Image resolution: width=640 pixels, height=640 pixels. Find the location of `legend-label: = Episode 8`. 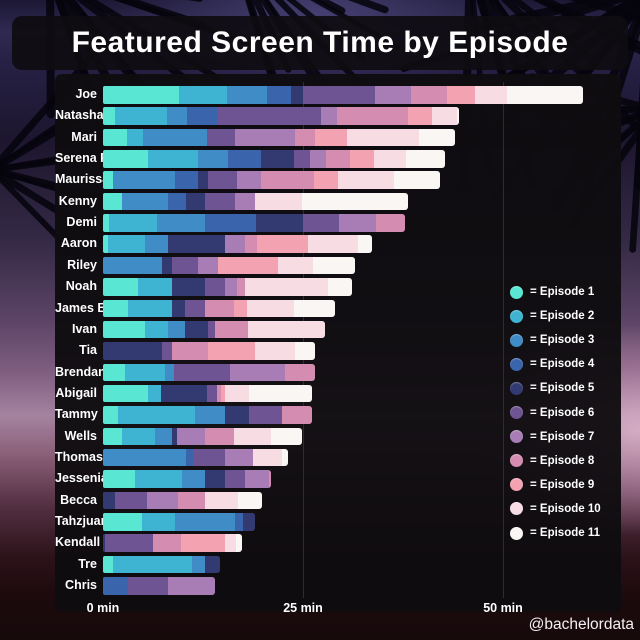

legend-label: = Episode 8 is located at coordinates (562, 460).